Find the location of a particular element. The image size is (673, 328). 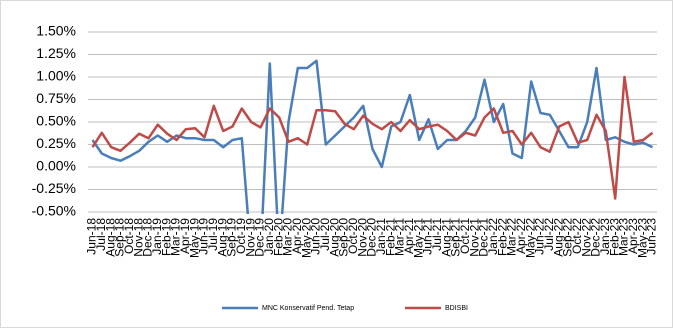

x-tick-label: Nov-18 is located at coordinates (138, 237).